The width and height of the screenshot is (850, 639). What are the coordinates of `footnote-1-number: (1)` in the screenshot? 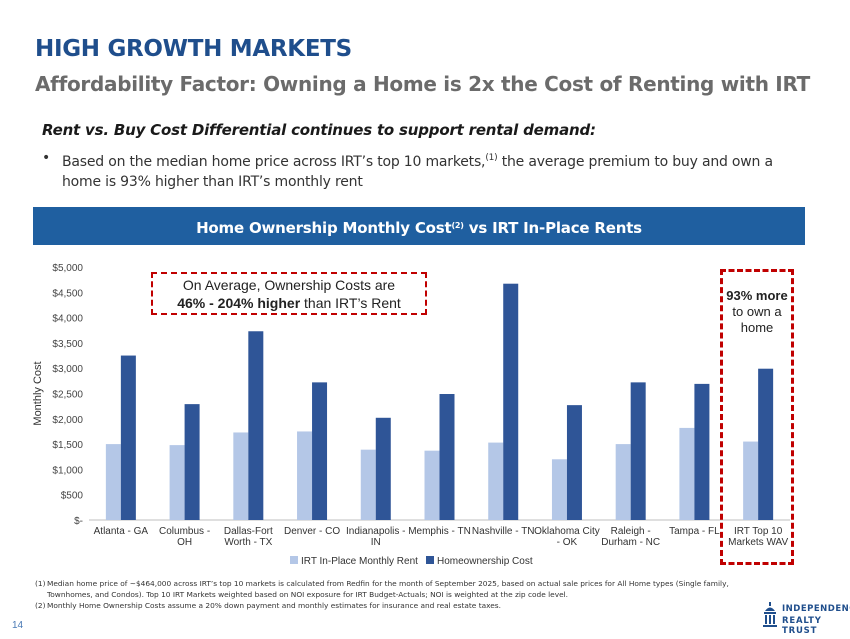 It's located at (40, 583).